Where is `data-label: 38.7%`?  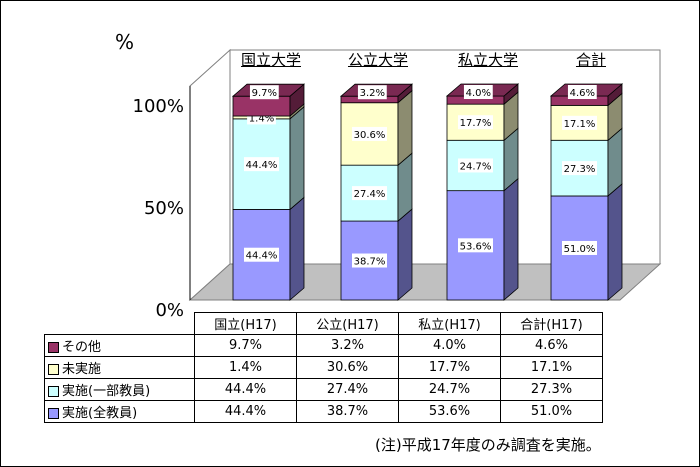
data-label: 38.7% is located at coordinates (370, 262).